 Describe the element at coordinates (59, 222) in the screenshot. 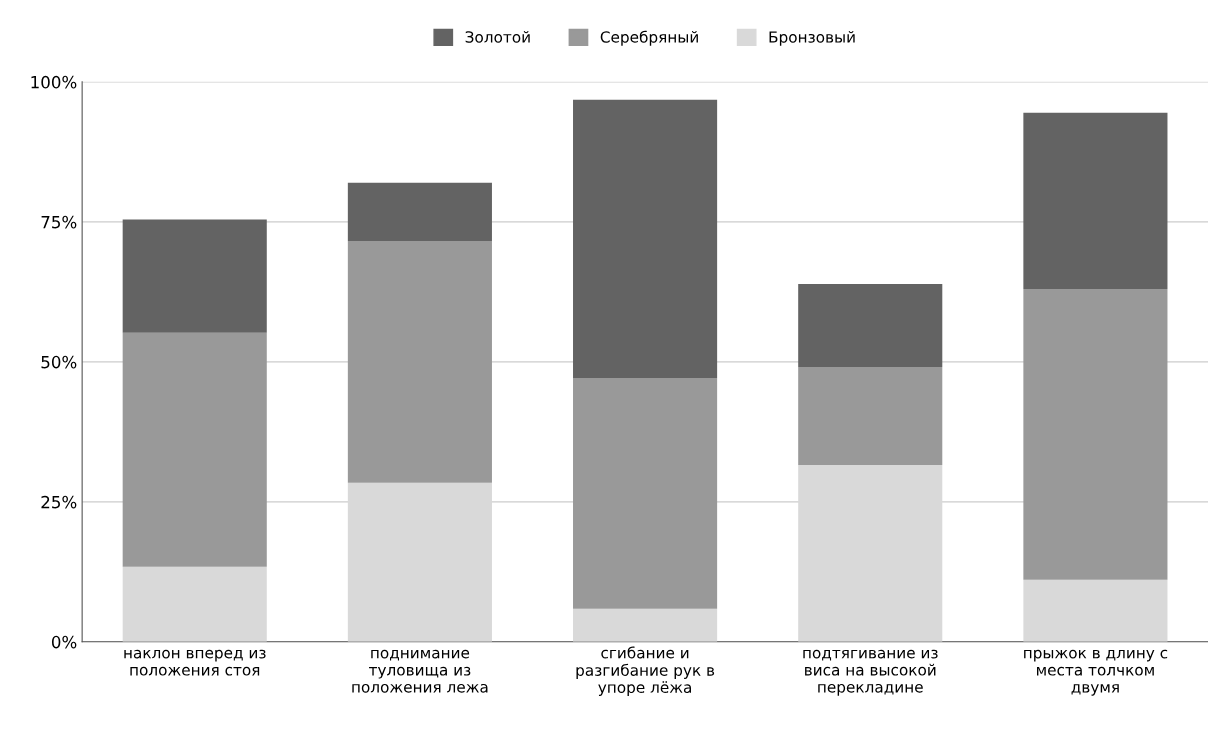

I see `y-tick-label: 75%` at that location.